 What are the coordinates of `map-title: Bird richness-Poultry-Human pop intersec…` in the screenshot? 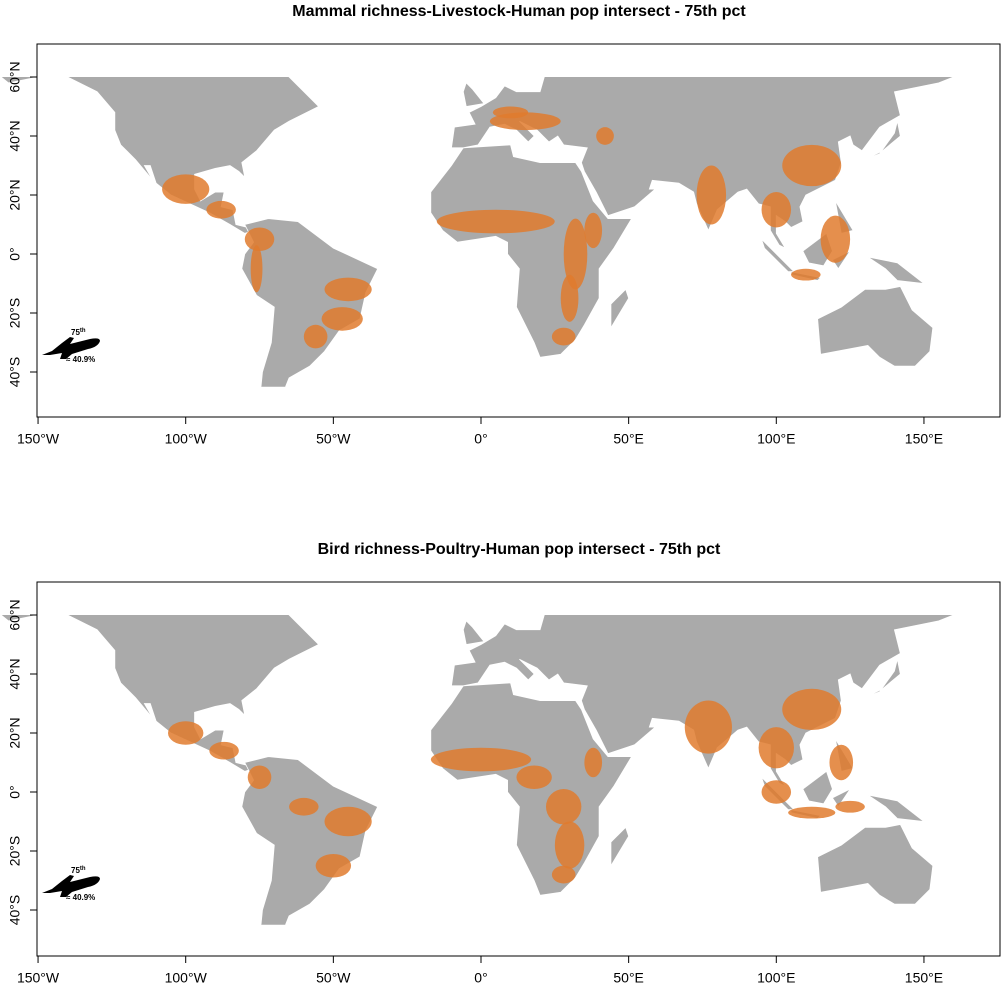 It's located at (519, 549).